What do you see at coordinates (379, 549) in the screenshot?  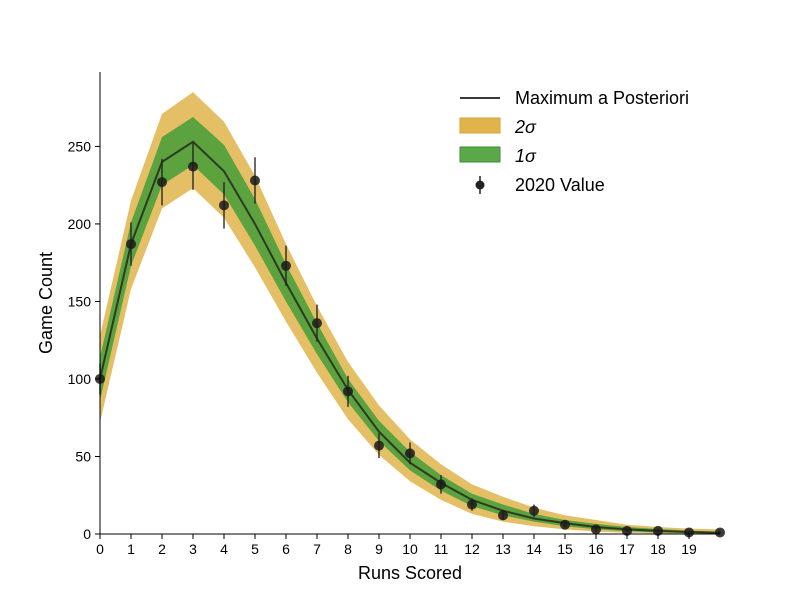 I see `x-tick-label: 9` at bounding box center [379, 549].